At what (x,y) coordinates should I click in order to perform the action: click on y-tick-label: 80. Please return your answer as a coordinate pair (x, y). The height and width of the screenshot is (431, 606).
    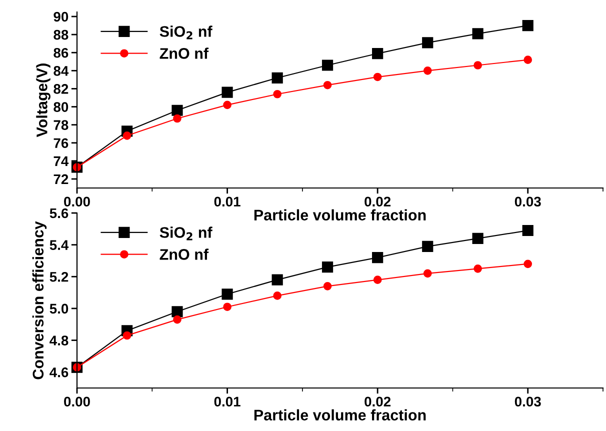
    Looking at the image, I should click on (61, 107).